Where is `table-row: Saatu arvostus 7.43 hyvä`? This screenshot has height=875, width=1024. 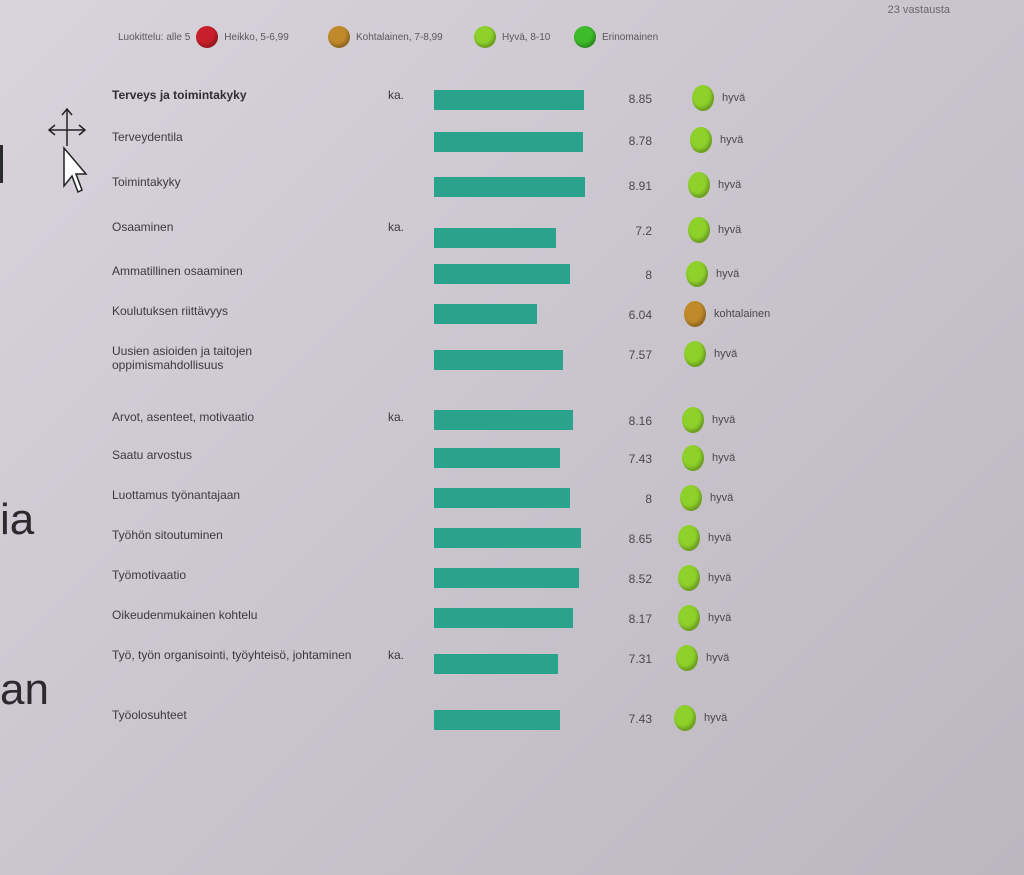 table-row: Saatu arvostus 7.43 hyvä is located at coordinates (512, 461).